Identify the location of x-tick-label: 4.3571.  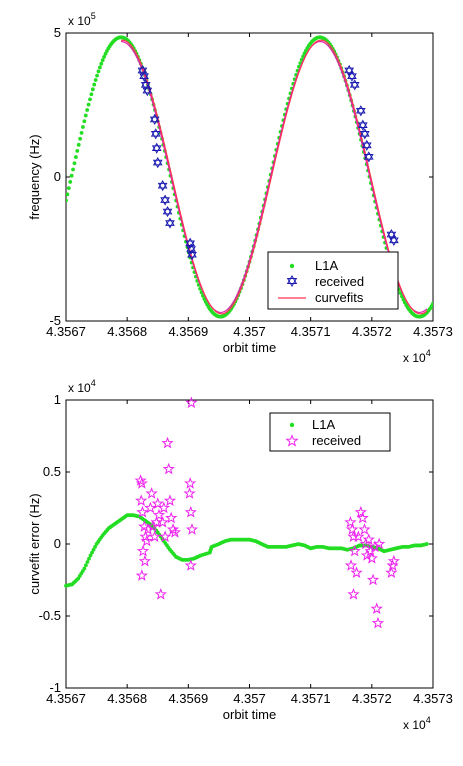
(311, 331).